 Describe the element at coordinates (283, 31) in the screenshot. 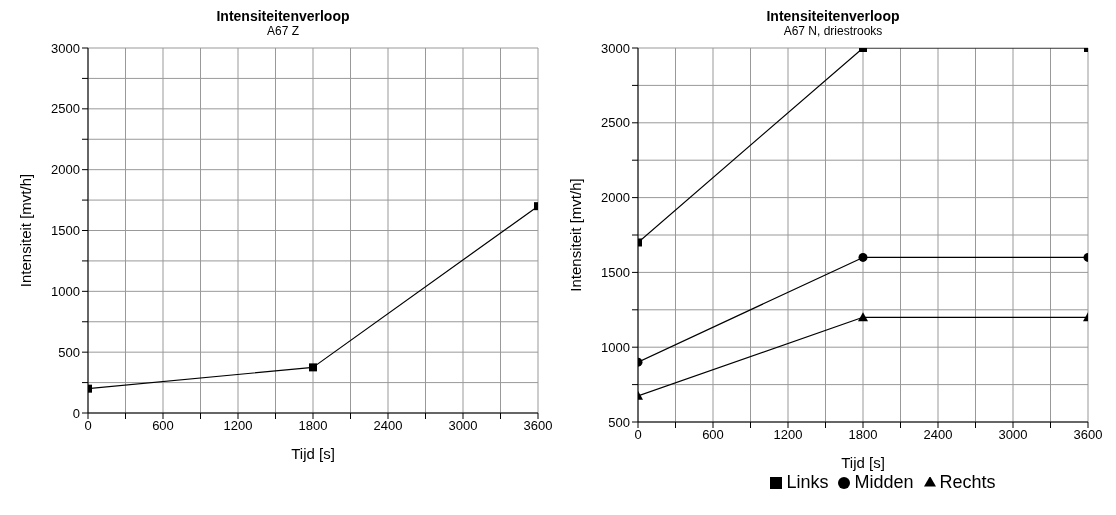

I see `chart-subtitle: A67 Z` at that location.